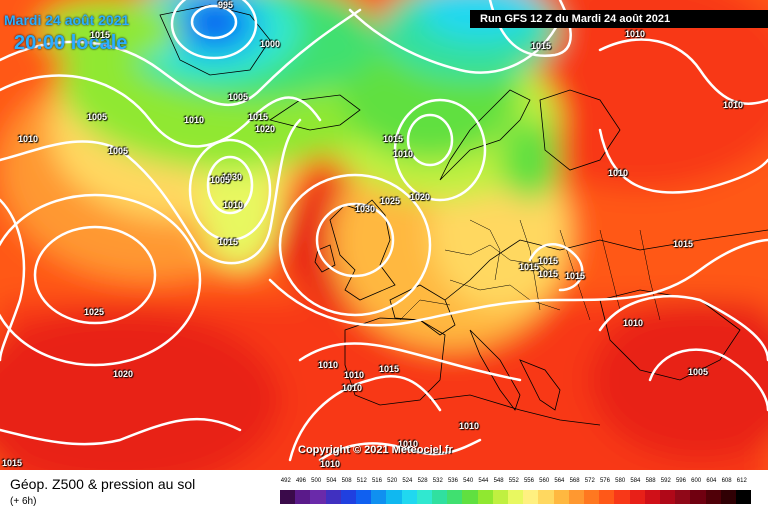 The width and height of the screenshot is (768, 512). I want to click on forecast-date: Mardi 24 août 2021, so click(67, 20).